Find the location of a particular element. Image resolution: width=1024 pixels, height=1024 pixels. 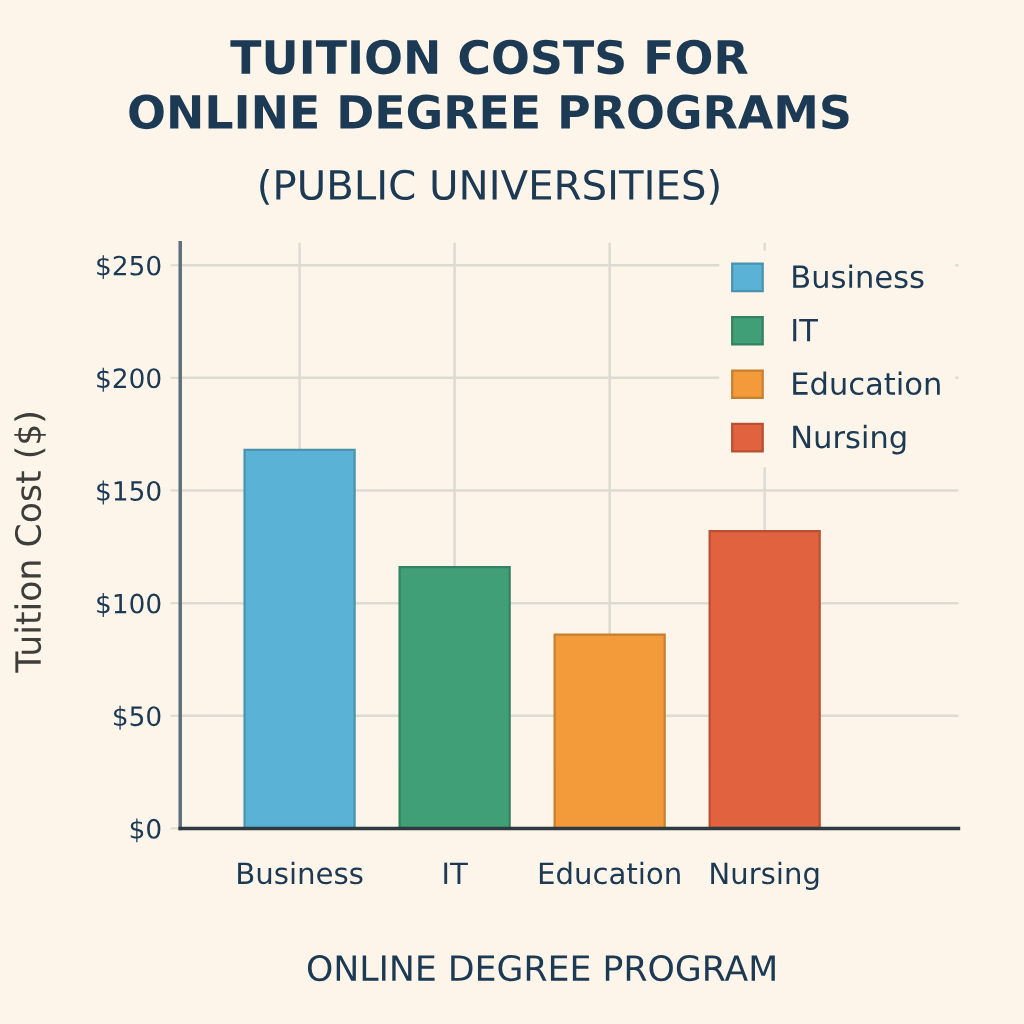

y-tick-label: $0 is located at coordinates (145, 830).